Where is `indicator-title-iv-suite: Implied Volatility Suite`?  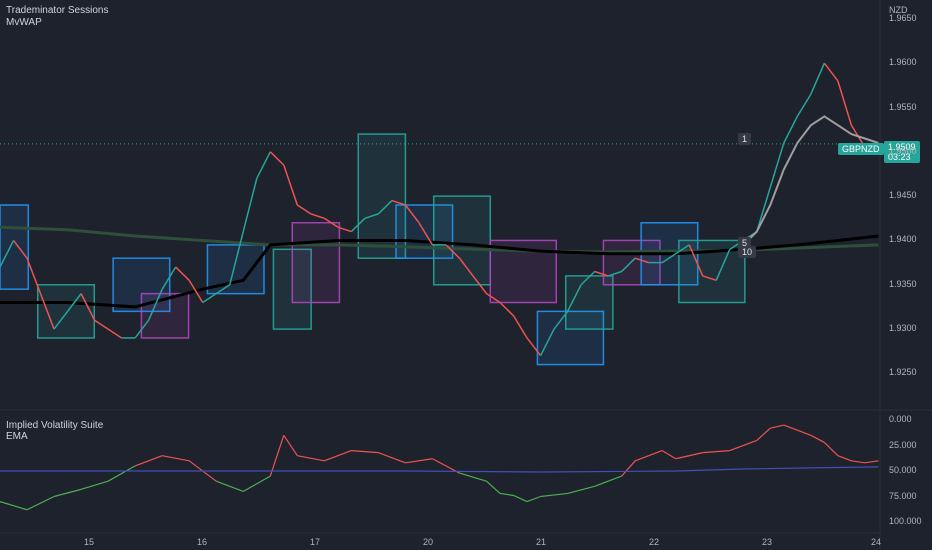 indicator-title-iv-suite: Implied Volatility Suite is located at coordinates (55, 425).